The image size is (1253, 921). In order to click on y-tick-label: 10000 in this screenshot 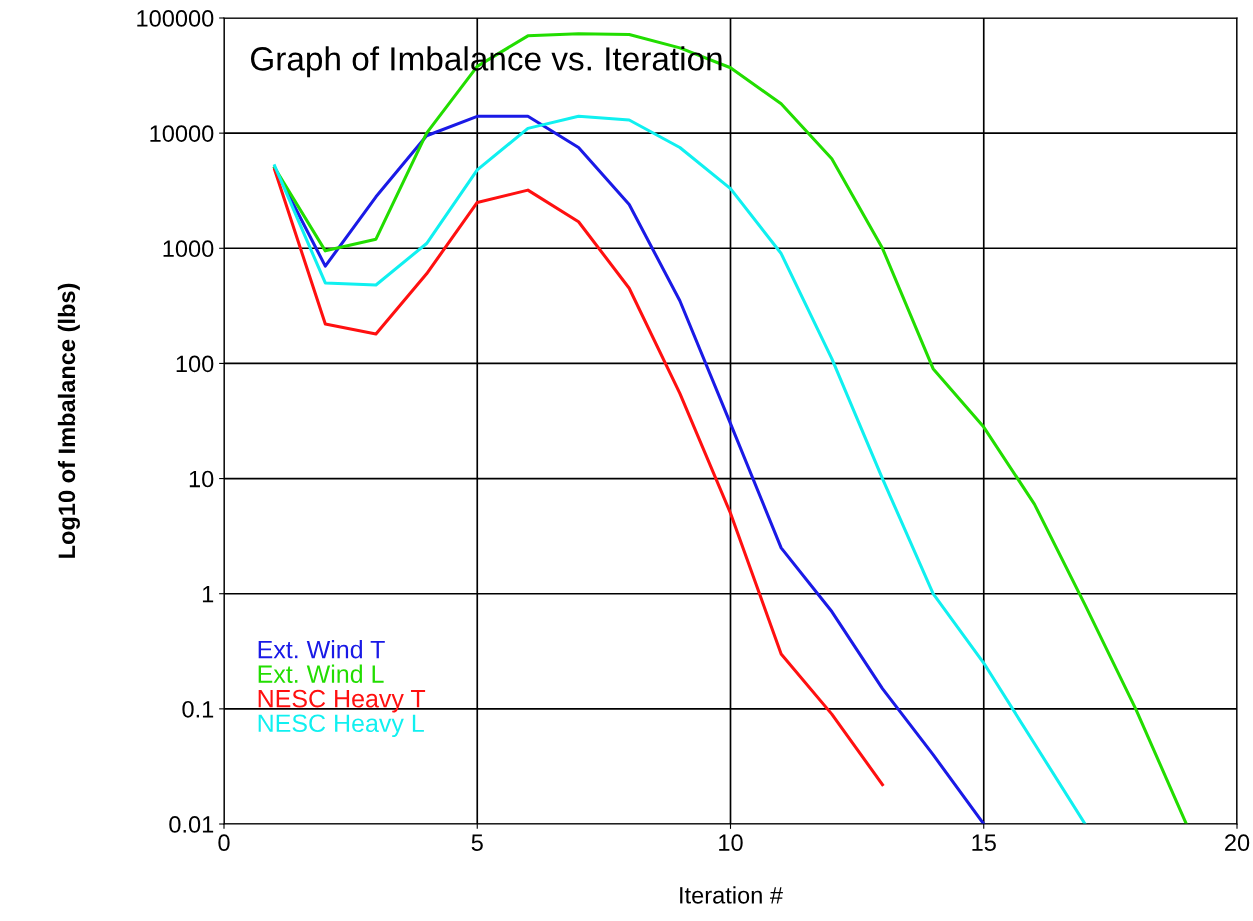, I will do `click(182, 133)`.